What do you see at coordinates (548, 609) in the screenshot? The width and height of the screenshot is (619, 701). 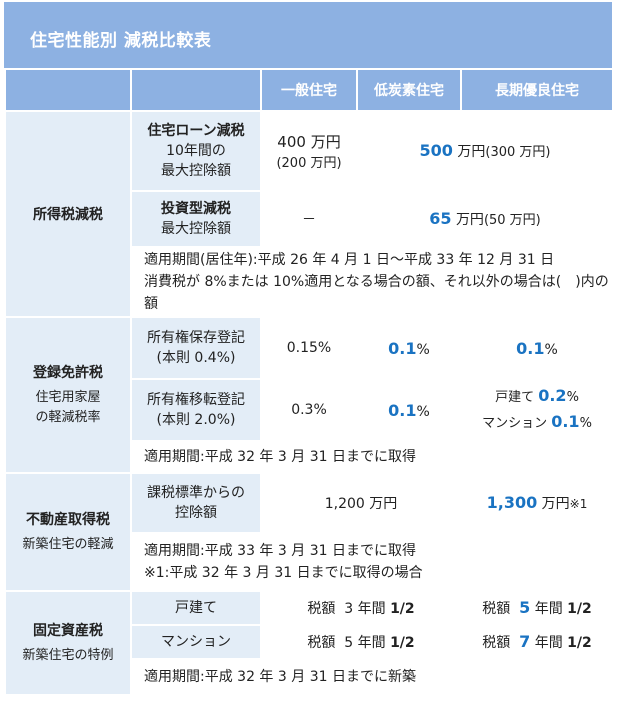 I see `detached-right-unit: 年間` at bounding box center [548, 609].